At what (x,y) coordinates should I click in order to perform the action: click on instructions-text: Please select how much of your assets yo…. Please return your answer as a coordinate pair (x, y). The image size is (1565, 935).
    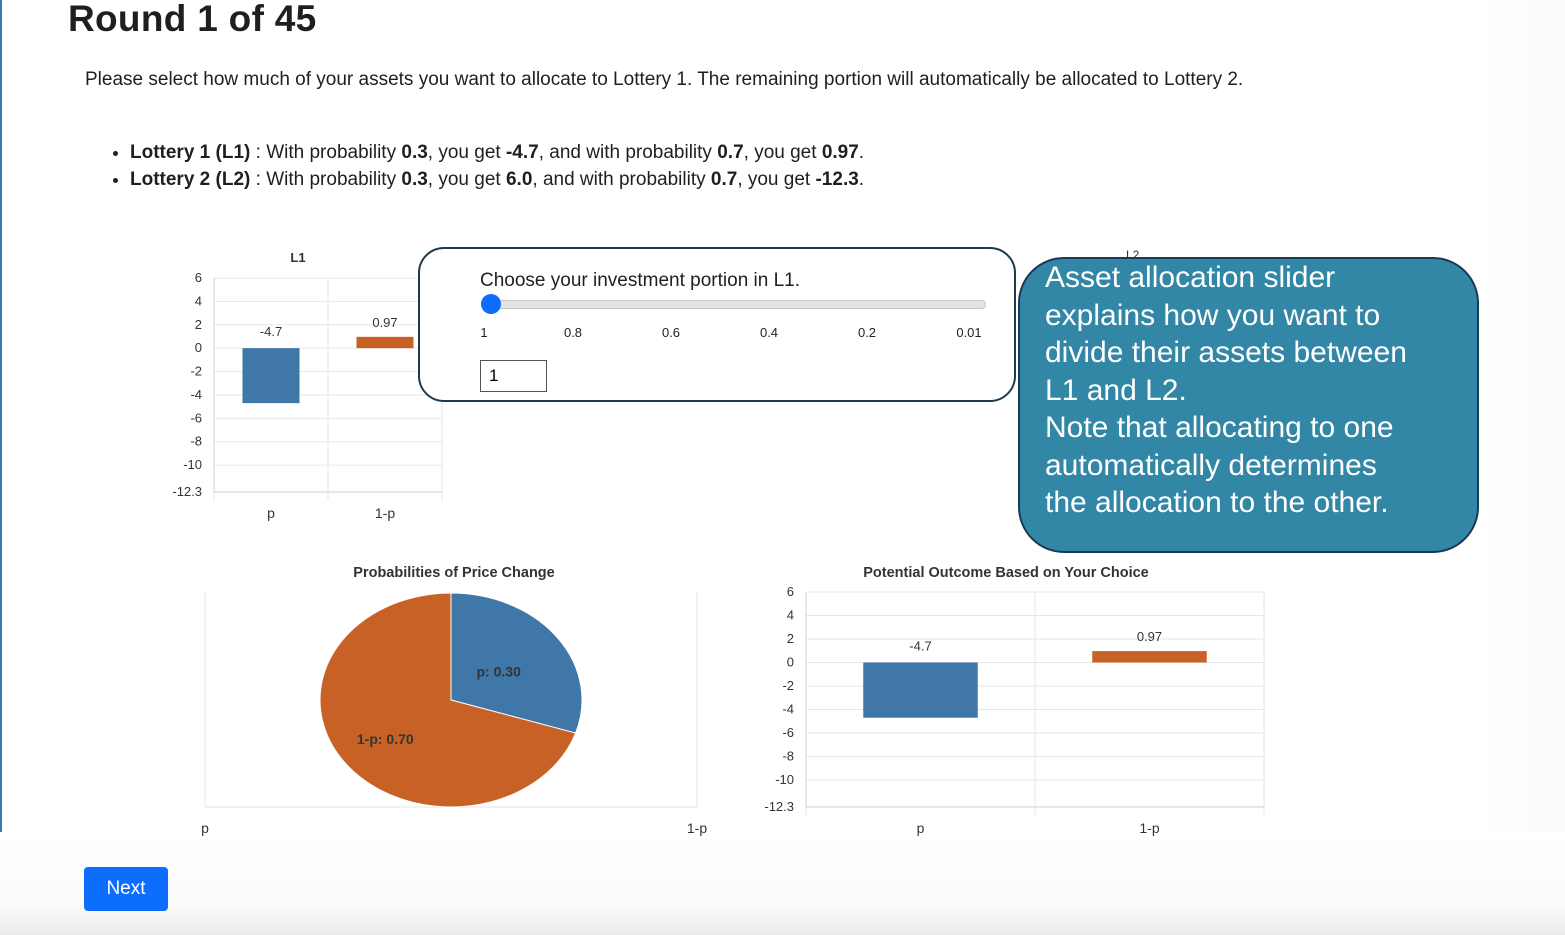
    Looking at the image, I should click on (664, 79).